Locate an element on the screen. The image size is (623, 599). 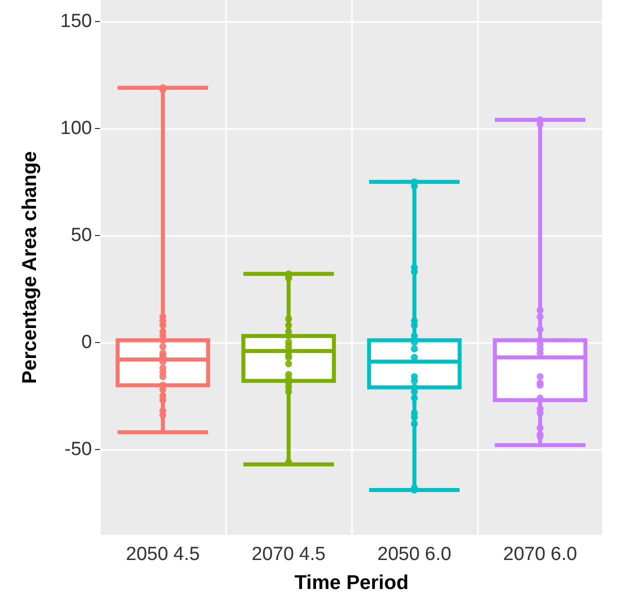
y-axis-title: Percentage Area change is located at coordinates (30, 267).